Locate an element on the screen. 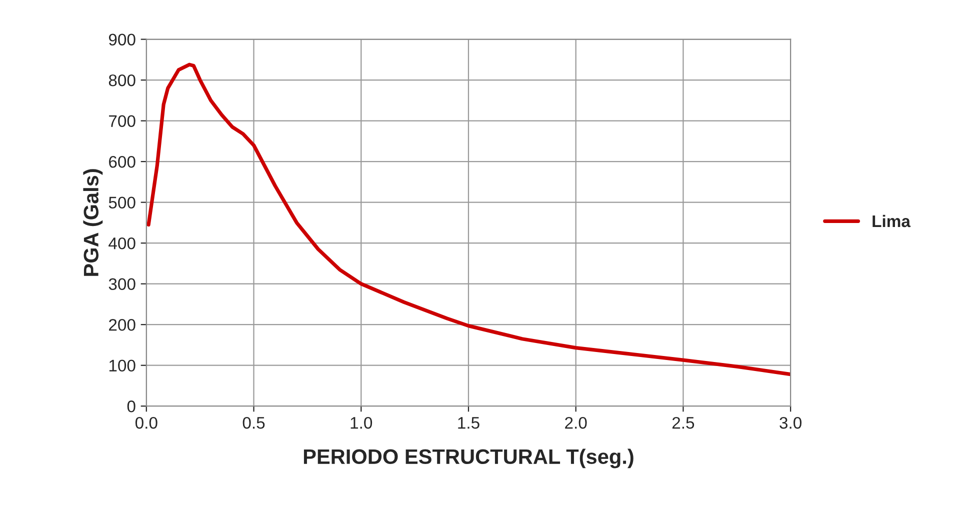 This screenshot has height=524, width=976. x-tick-label: 2.0 is located at coordinates (576, 422).